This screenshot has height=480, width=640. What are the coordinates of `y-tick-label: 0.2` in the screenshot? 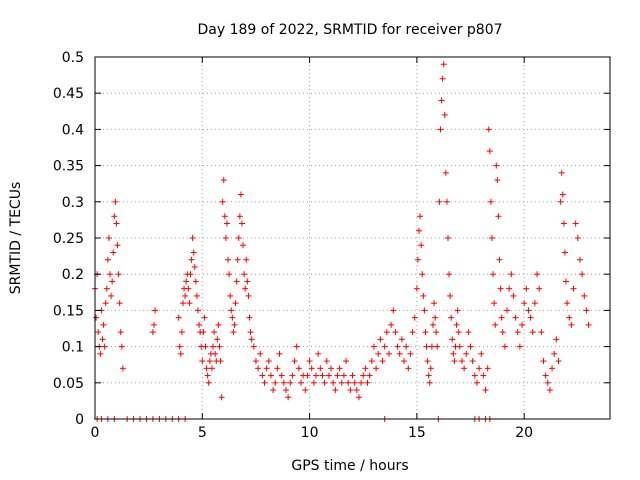 It's located at (73, 275).